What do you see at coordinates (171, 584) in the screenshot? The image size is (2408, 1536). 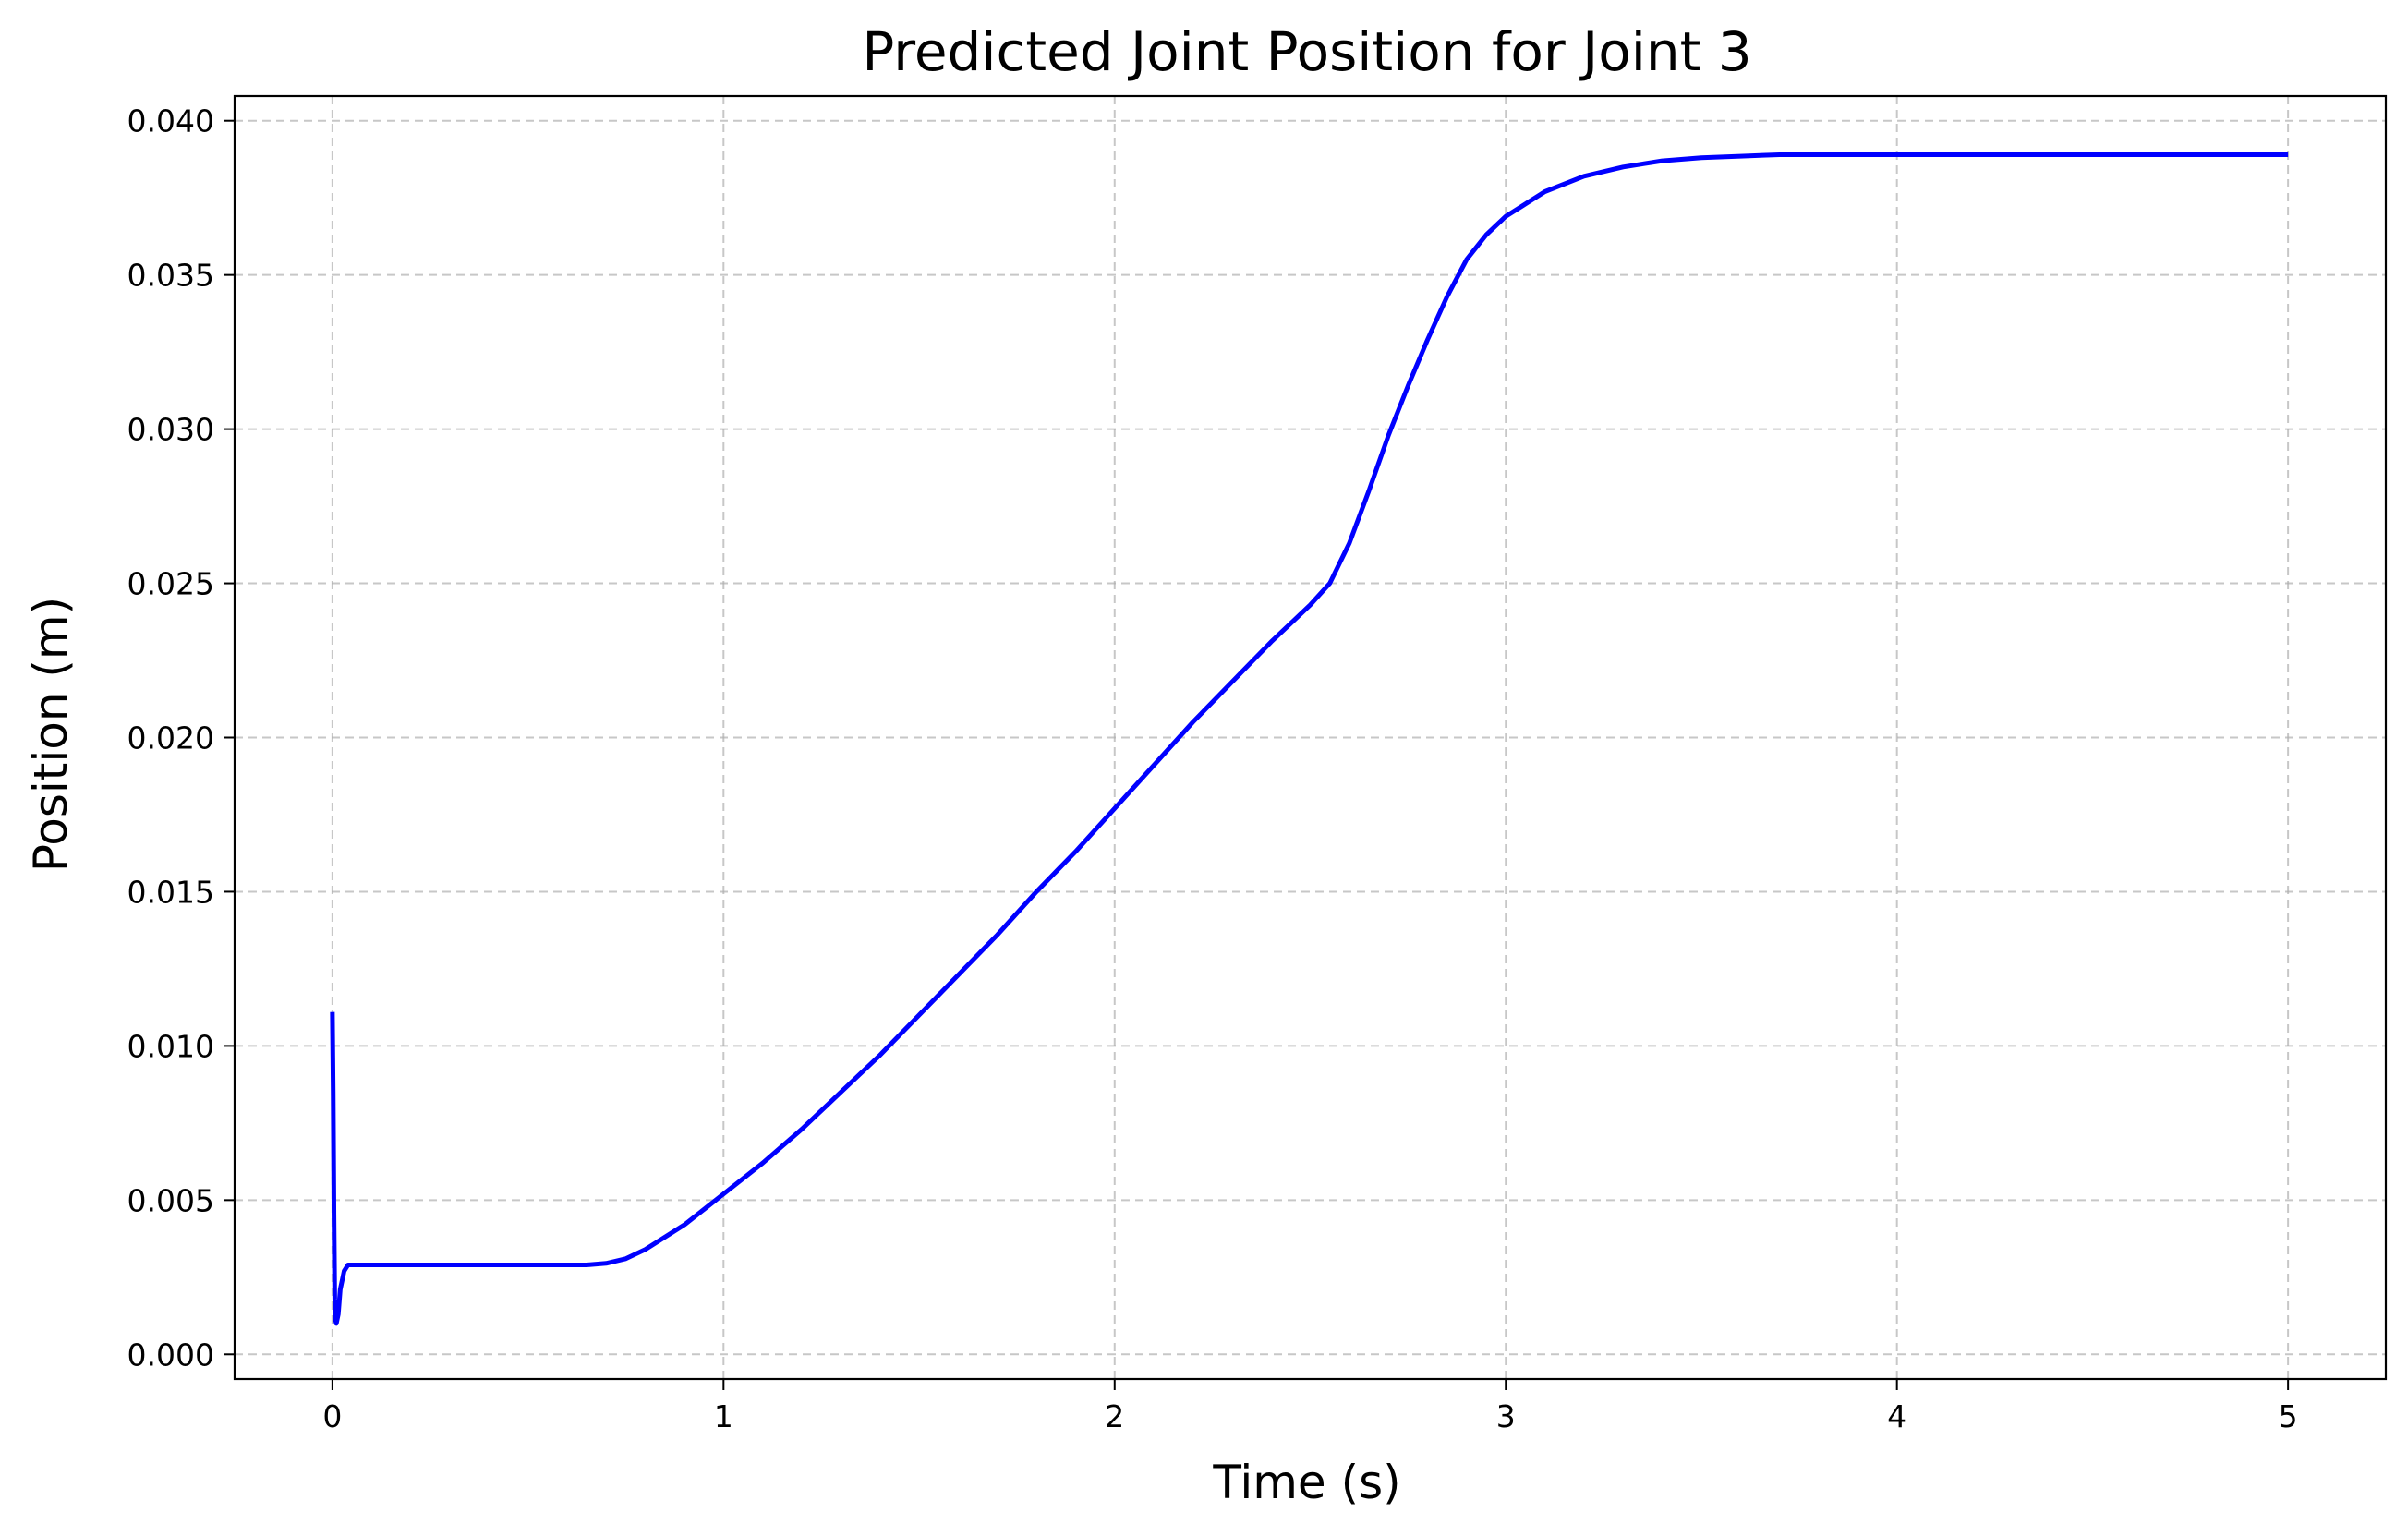 I see `y-tick-label: 0.025` at bounding box center [171, 584].